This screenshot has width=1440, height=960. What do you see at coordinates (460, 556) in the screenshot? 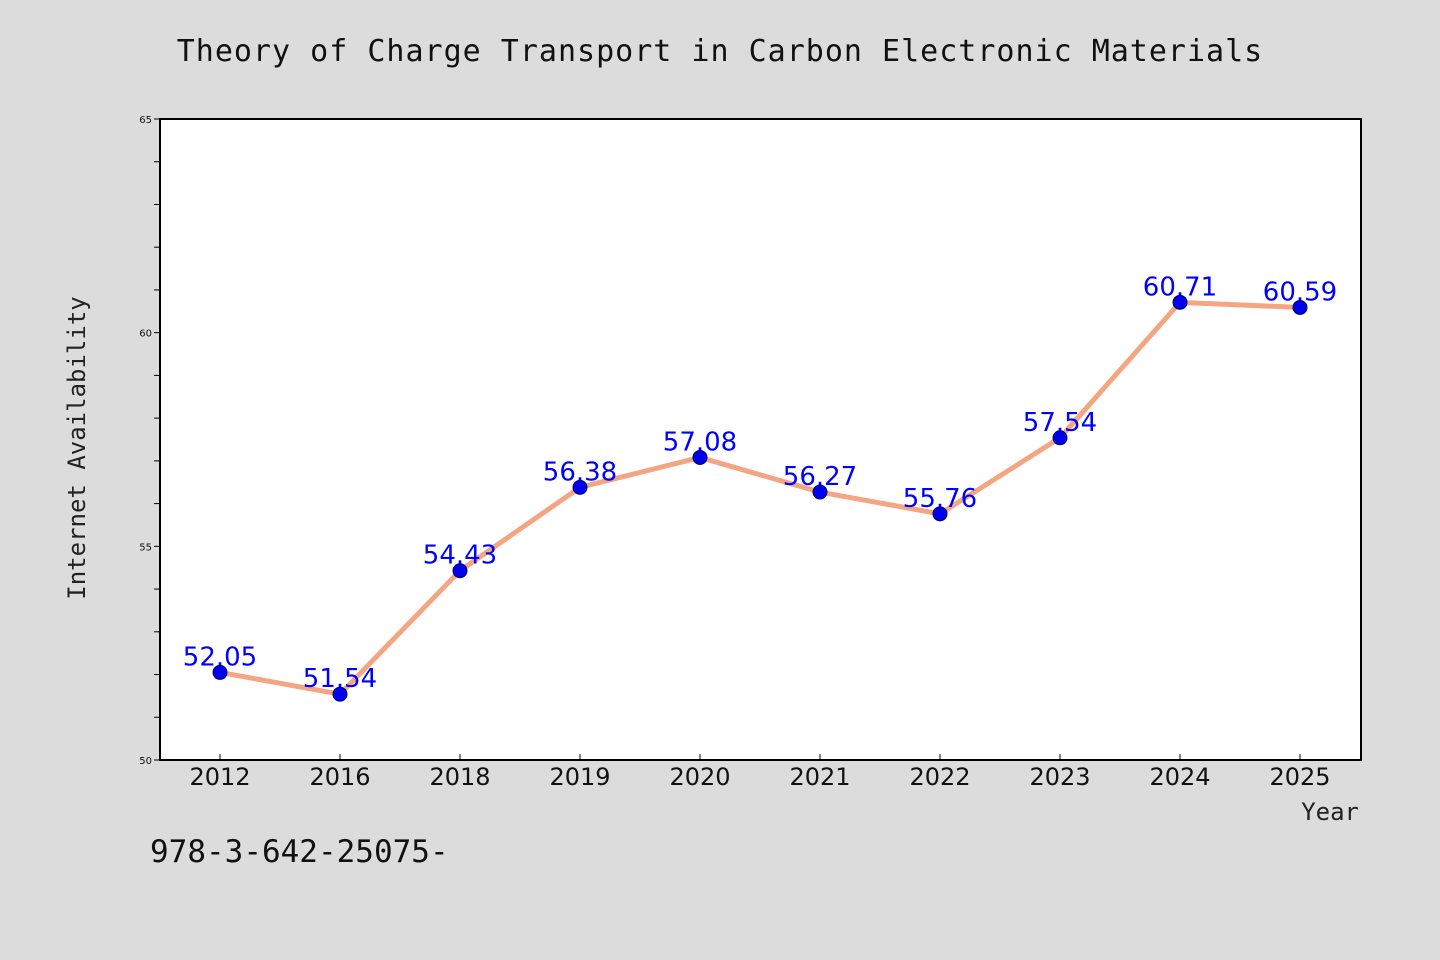
I see `data-label: 54.43` at bounding box center [460, 556].